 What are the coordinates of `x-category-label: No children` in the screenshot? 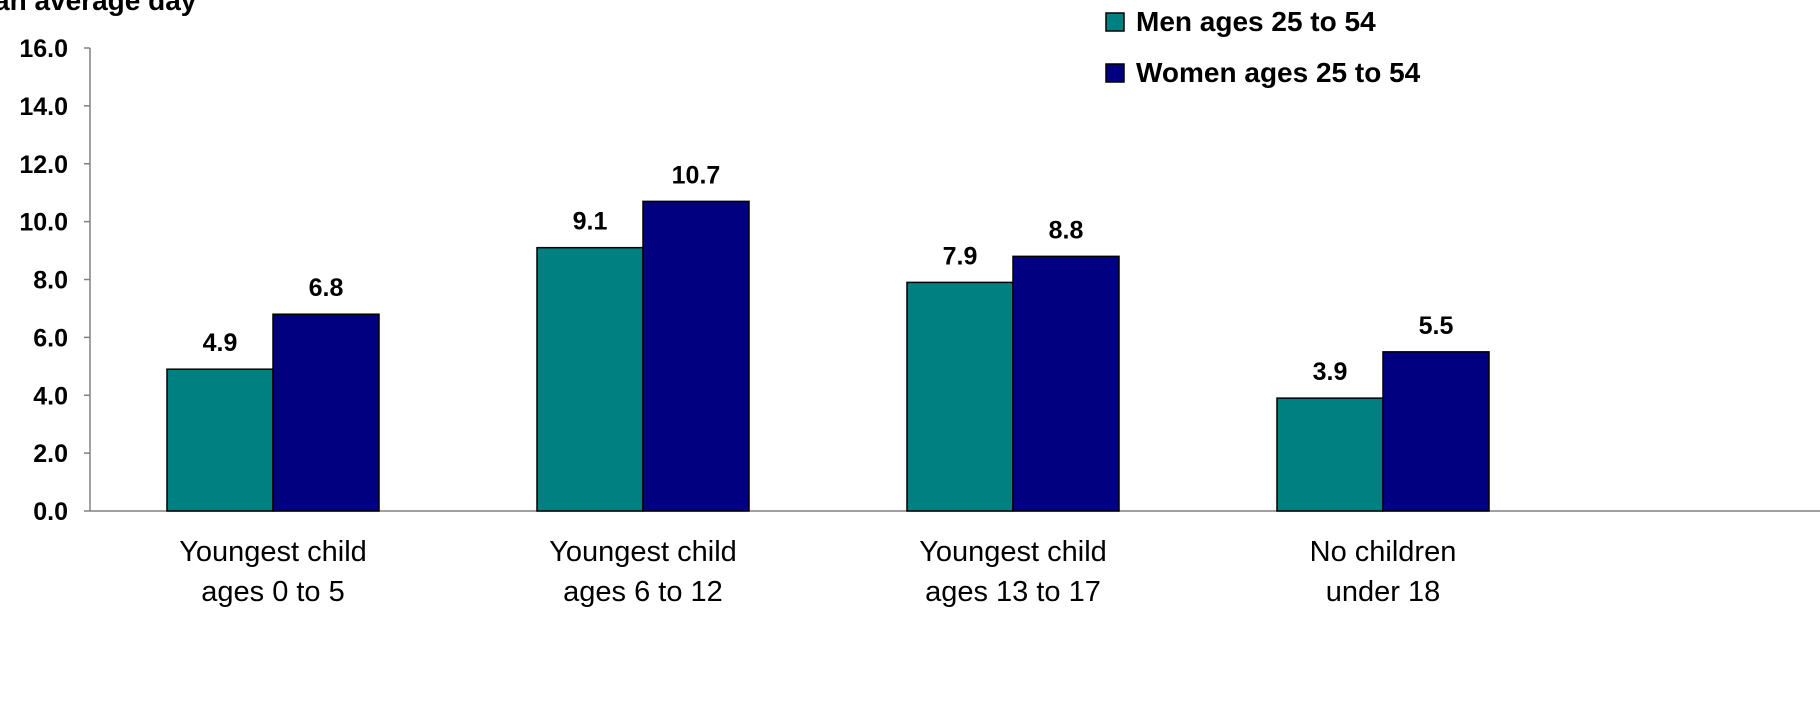 It's located at (1383, 552).